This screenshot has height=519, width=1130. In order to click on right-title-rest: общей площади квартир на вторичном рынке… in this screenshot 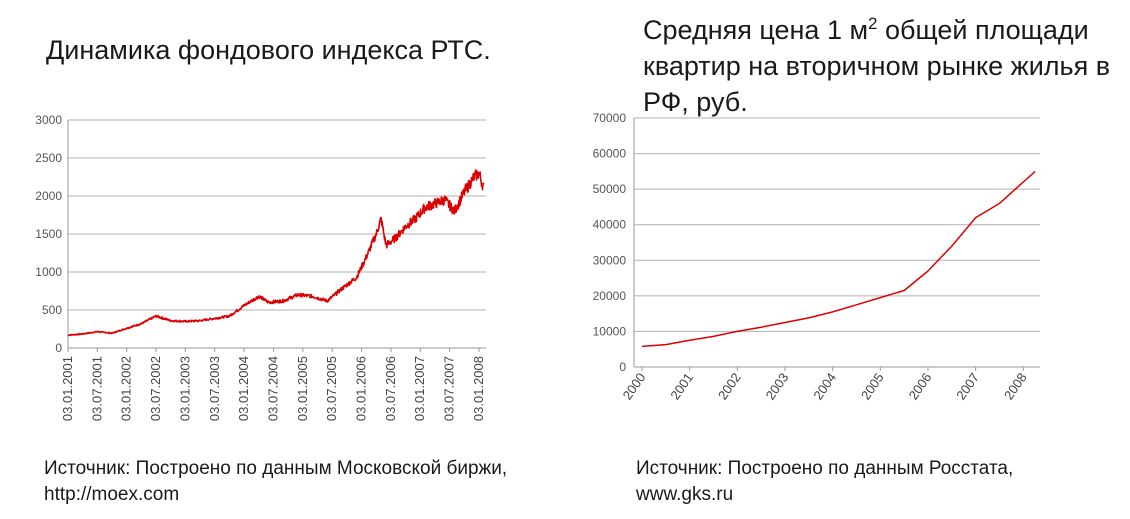, I will do `click(877, 66)`.